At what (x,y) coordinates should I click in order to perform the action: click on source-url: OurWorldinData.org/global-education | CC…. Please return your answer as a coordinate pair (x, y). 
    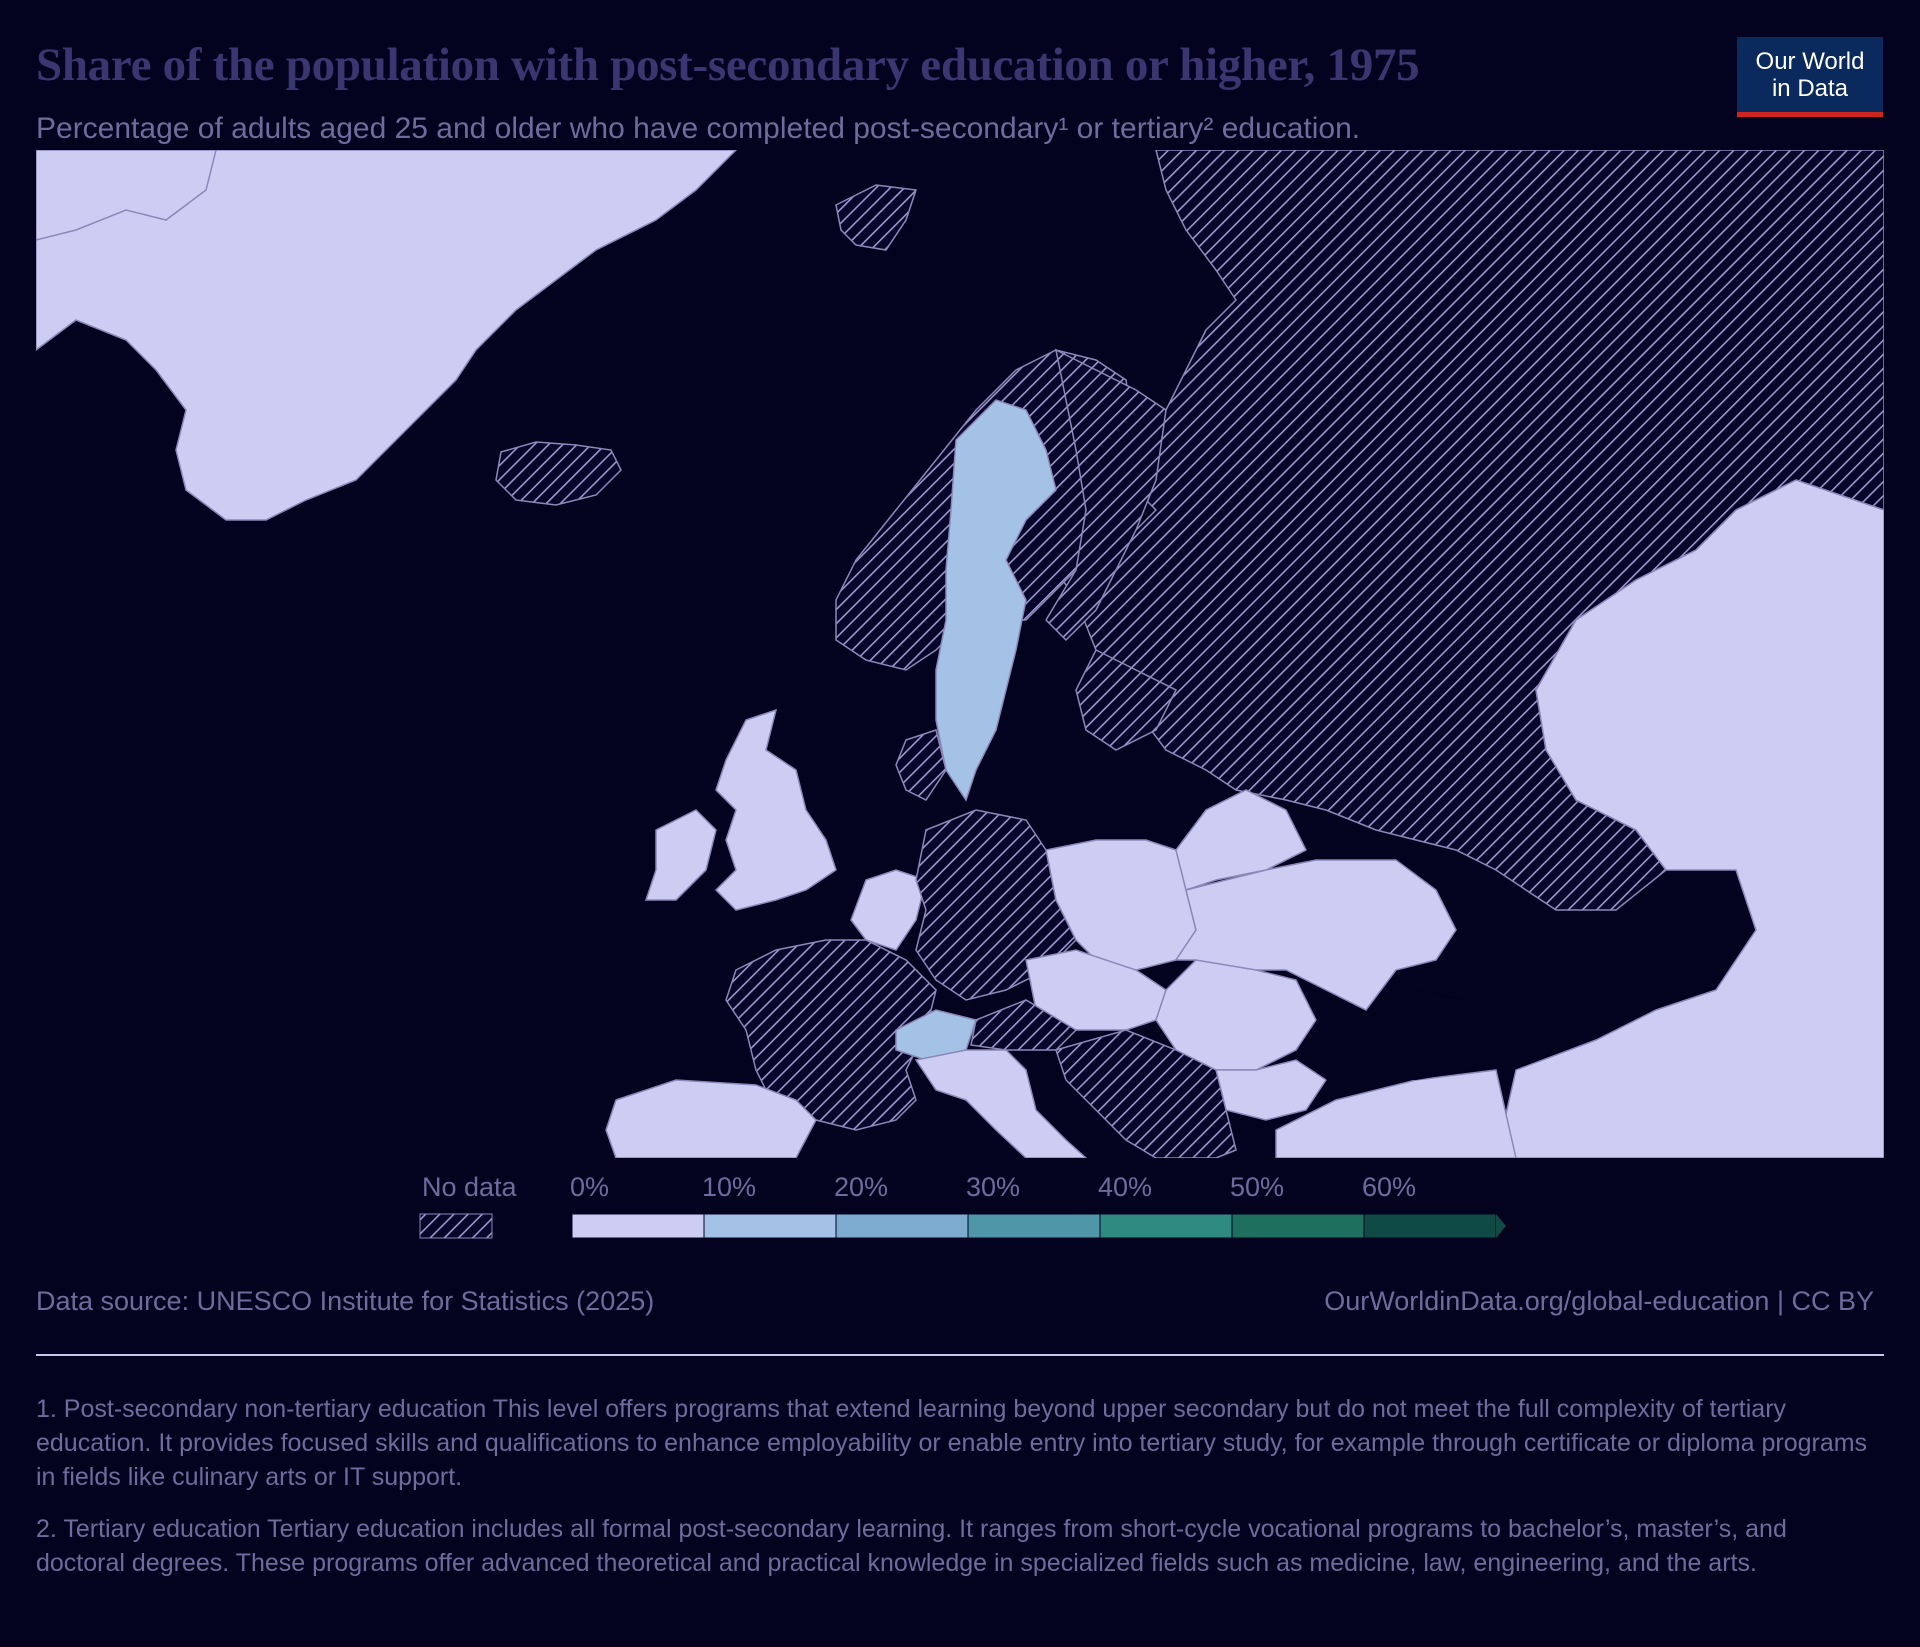
    Looking at the image, I should click on (1599, 1301).